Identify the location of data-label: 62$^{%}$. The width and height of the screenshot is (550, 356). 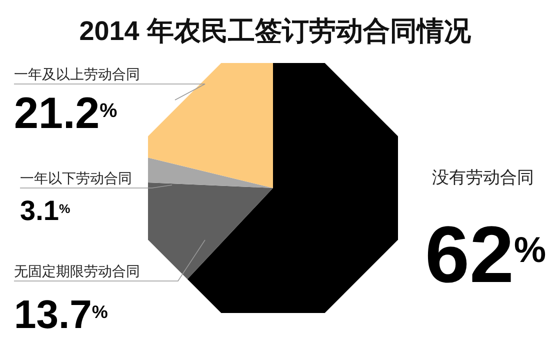
(485, 254).